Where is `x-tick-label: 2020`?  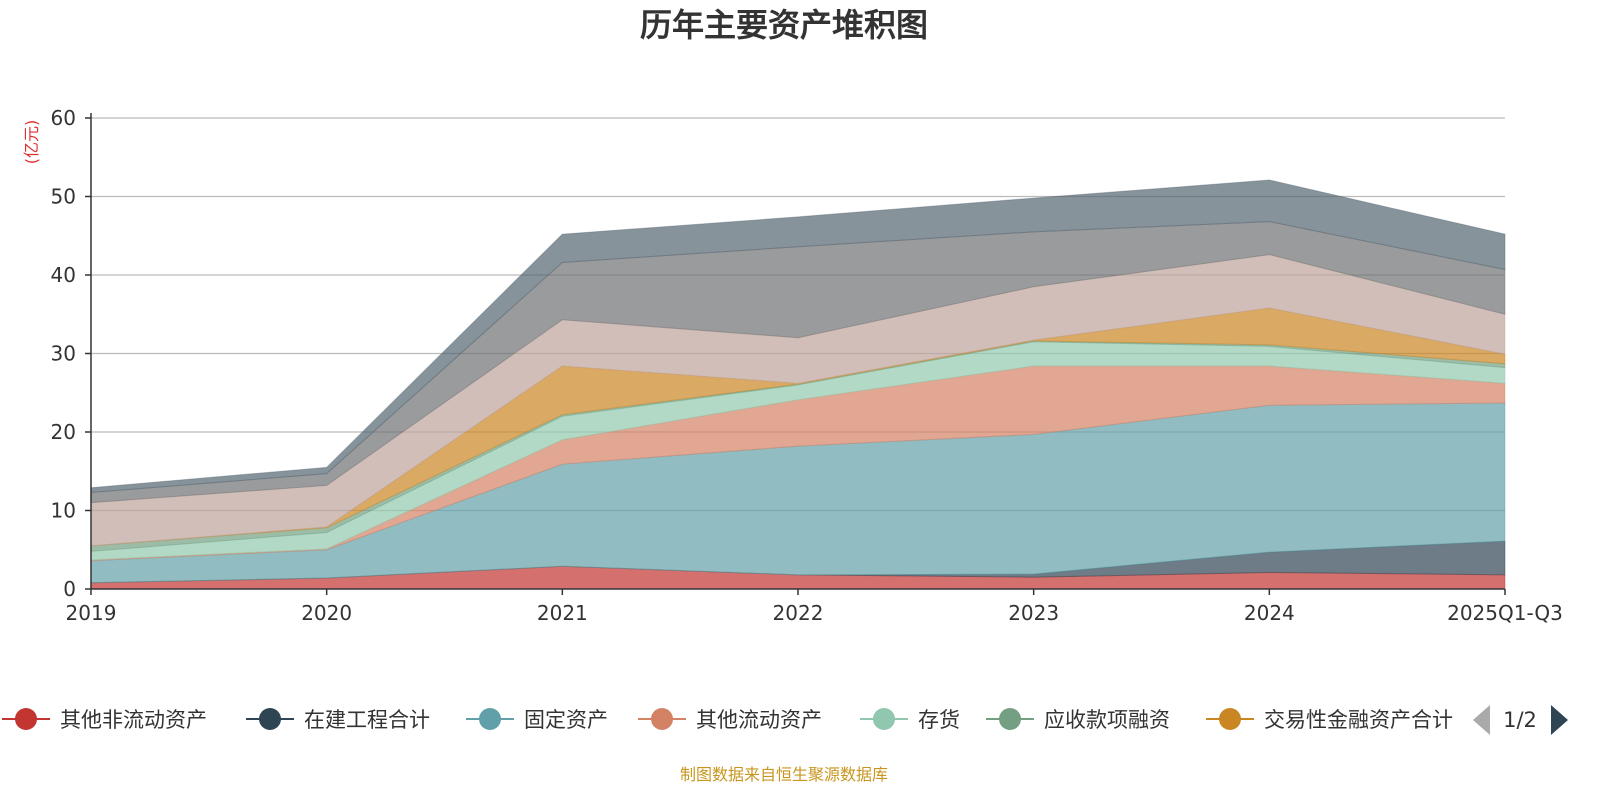 x-tick-label: 2020 is located at coordinates (326, 613).